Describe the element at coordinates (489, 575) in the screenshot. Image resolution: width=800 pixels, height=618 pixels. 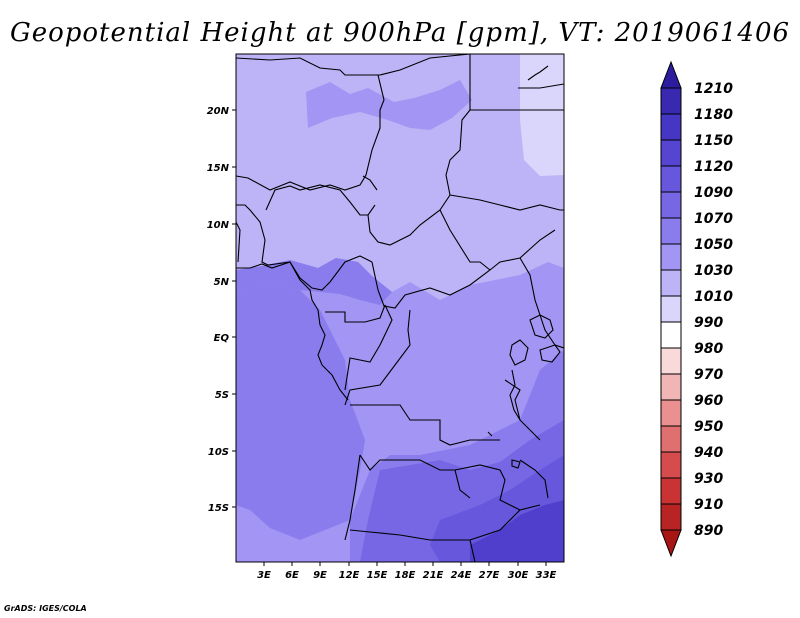
I see `lon-label: 27E` at that location.